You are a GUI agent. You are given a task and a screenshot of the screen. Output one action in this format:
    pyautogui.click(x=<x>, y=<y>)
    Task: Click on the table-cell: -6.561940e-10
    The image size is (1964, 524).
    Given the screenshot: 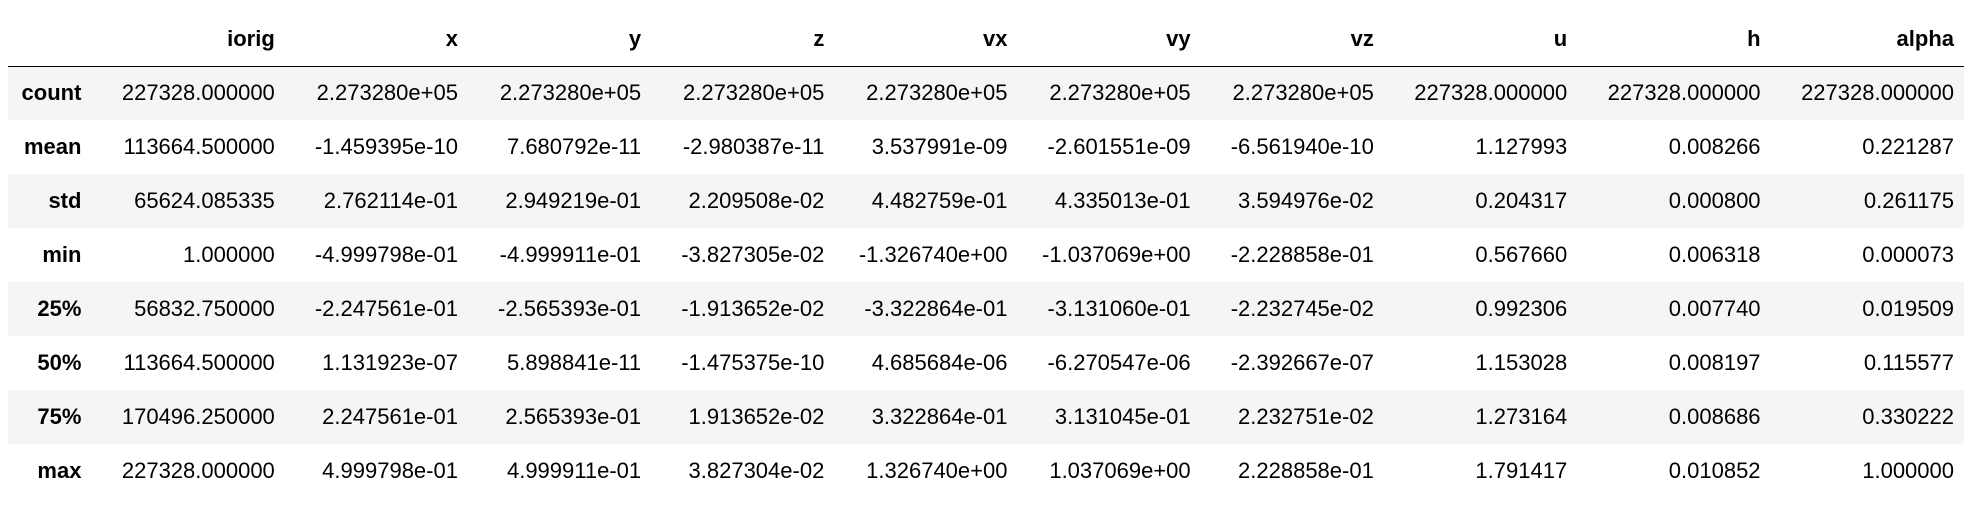 What is the action you would take?
    pyautogui.click(x=1302, y=146)
    